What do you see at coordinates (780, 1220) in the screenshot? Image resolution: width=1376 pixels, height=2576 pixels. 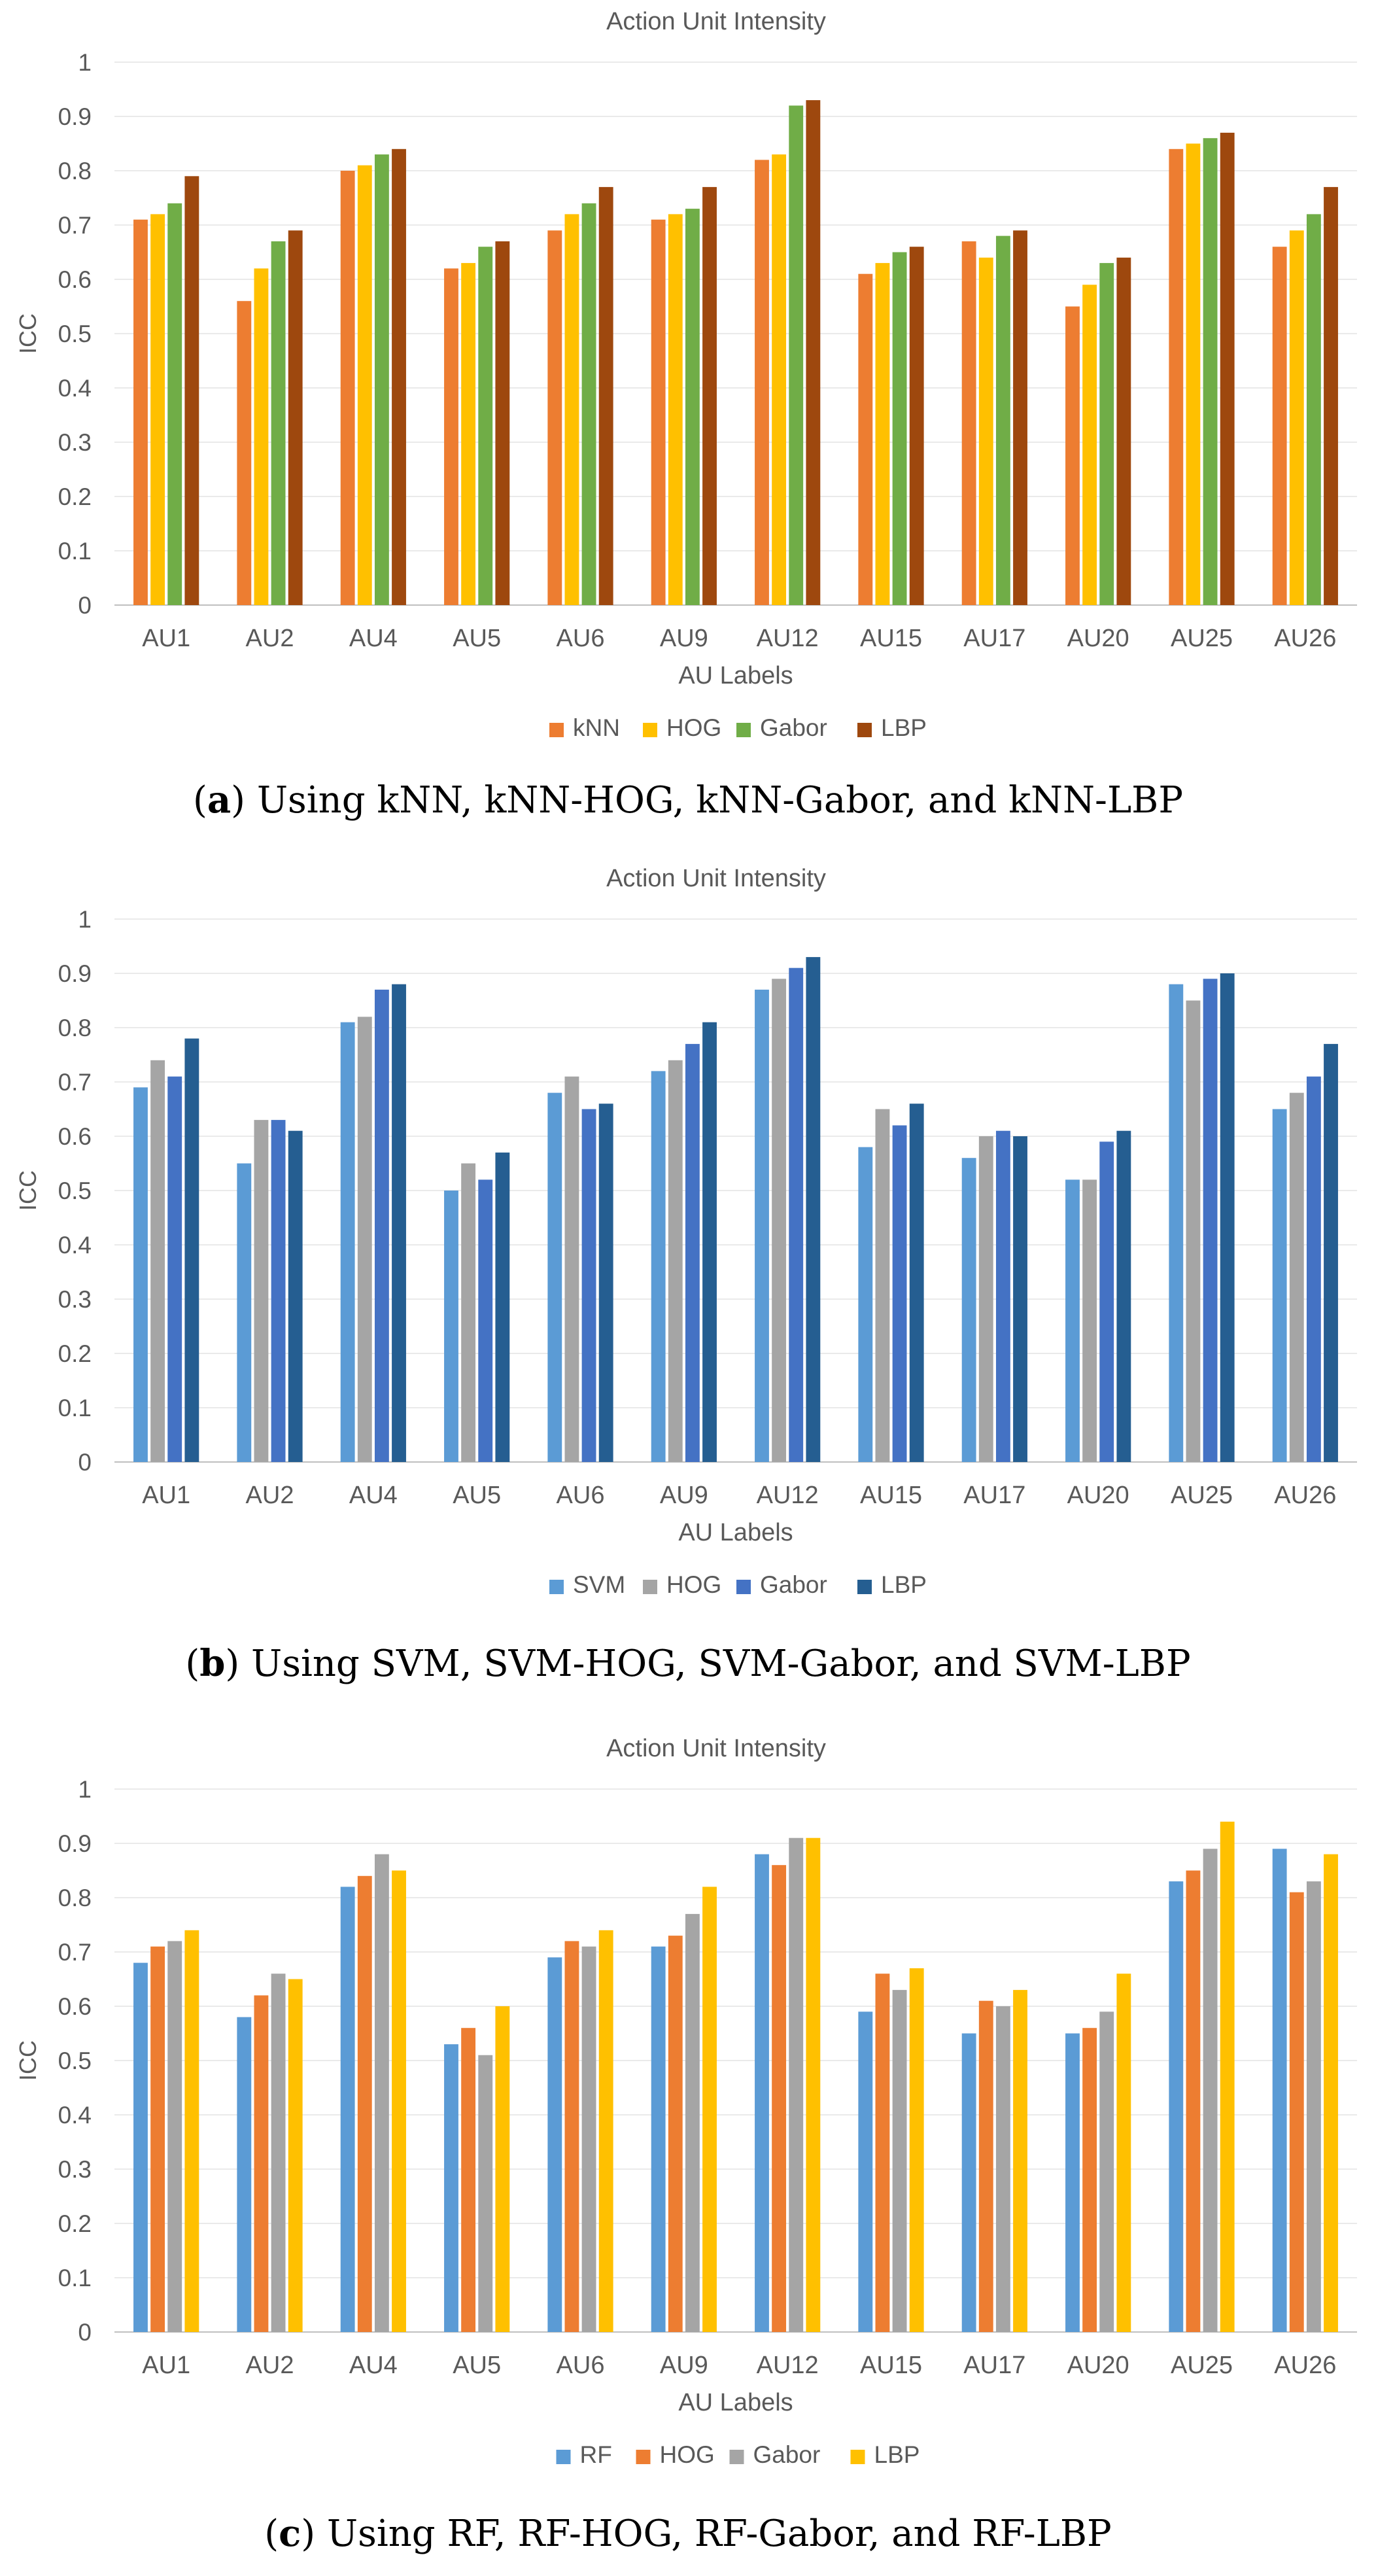 I see `bar-hog-au12` at bounding box center [780, 1220].